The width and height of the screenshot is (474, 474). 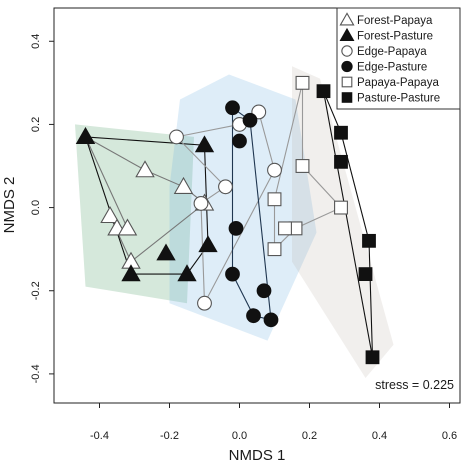 What do you see at coordinates (9, 205) in the screenshot?
I see `y-axis-title: NMDS 2` at bounding box center [9, 205].